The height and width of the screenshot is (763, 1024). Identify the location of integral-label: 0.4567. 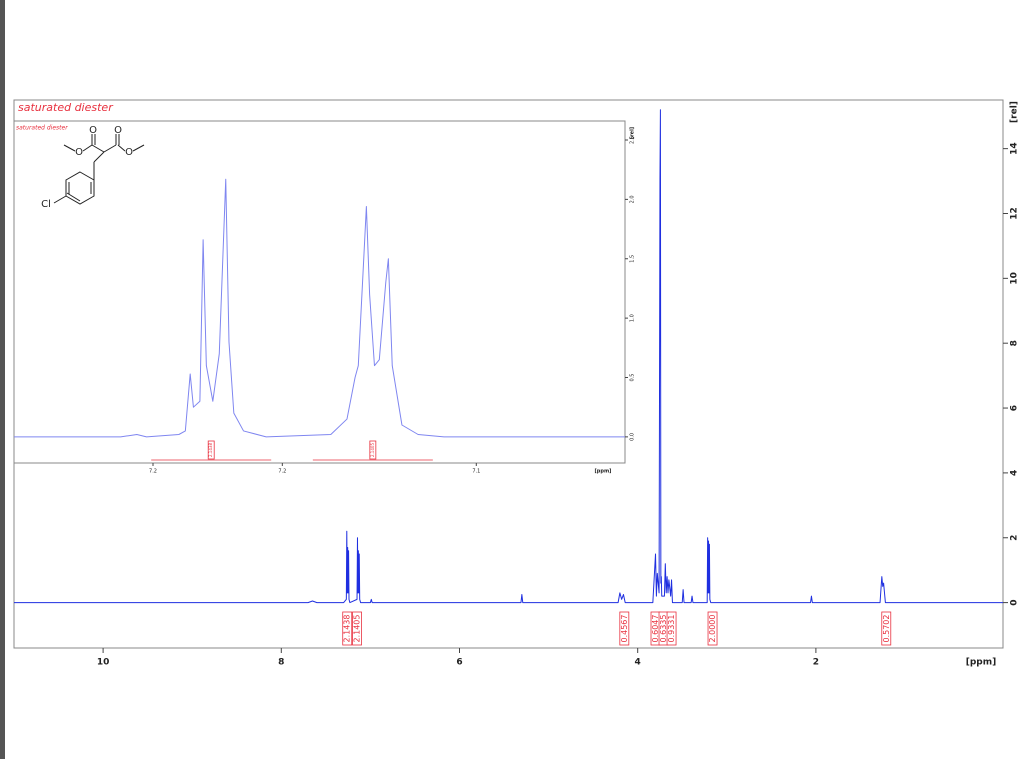
(624, 629).